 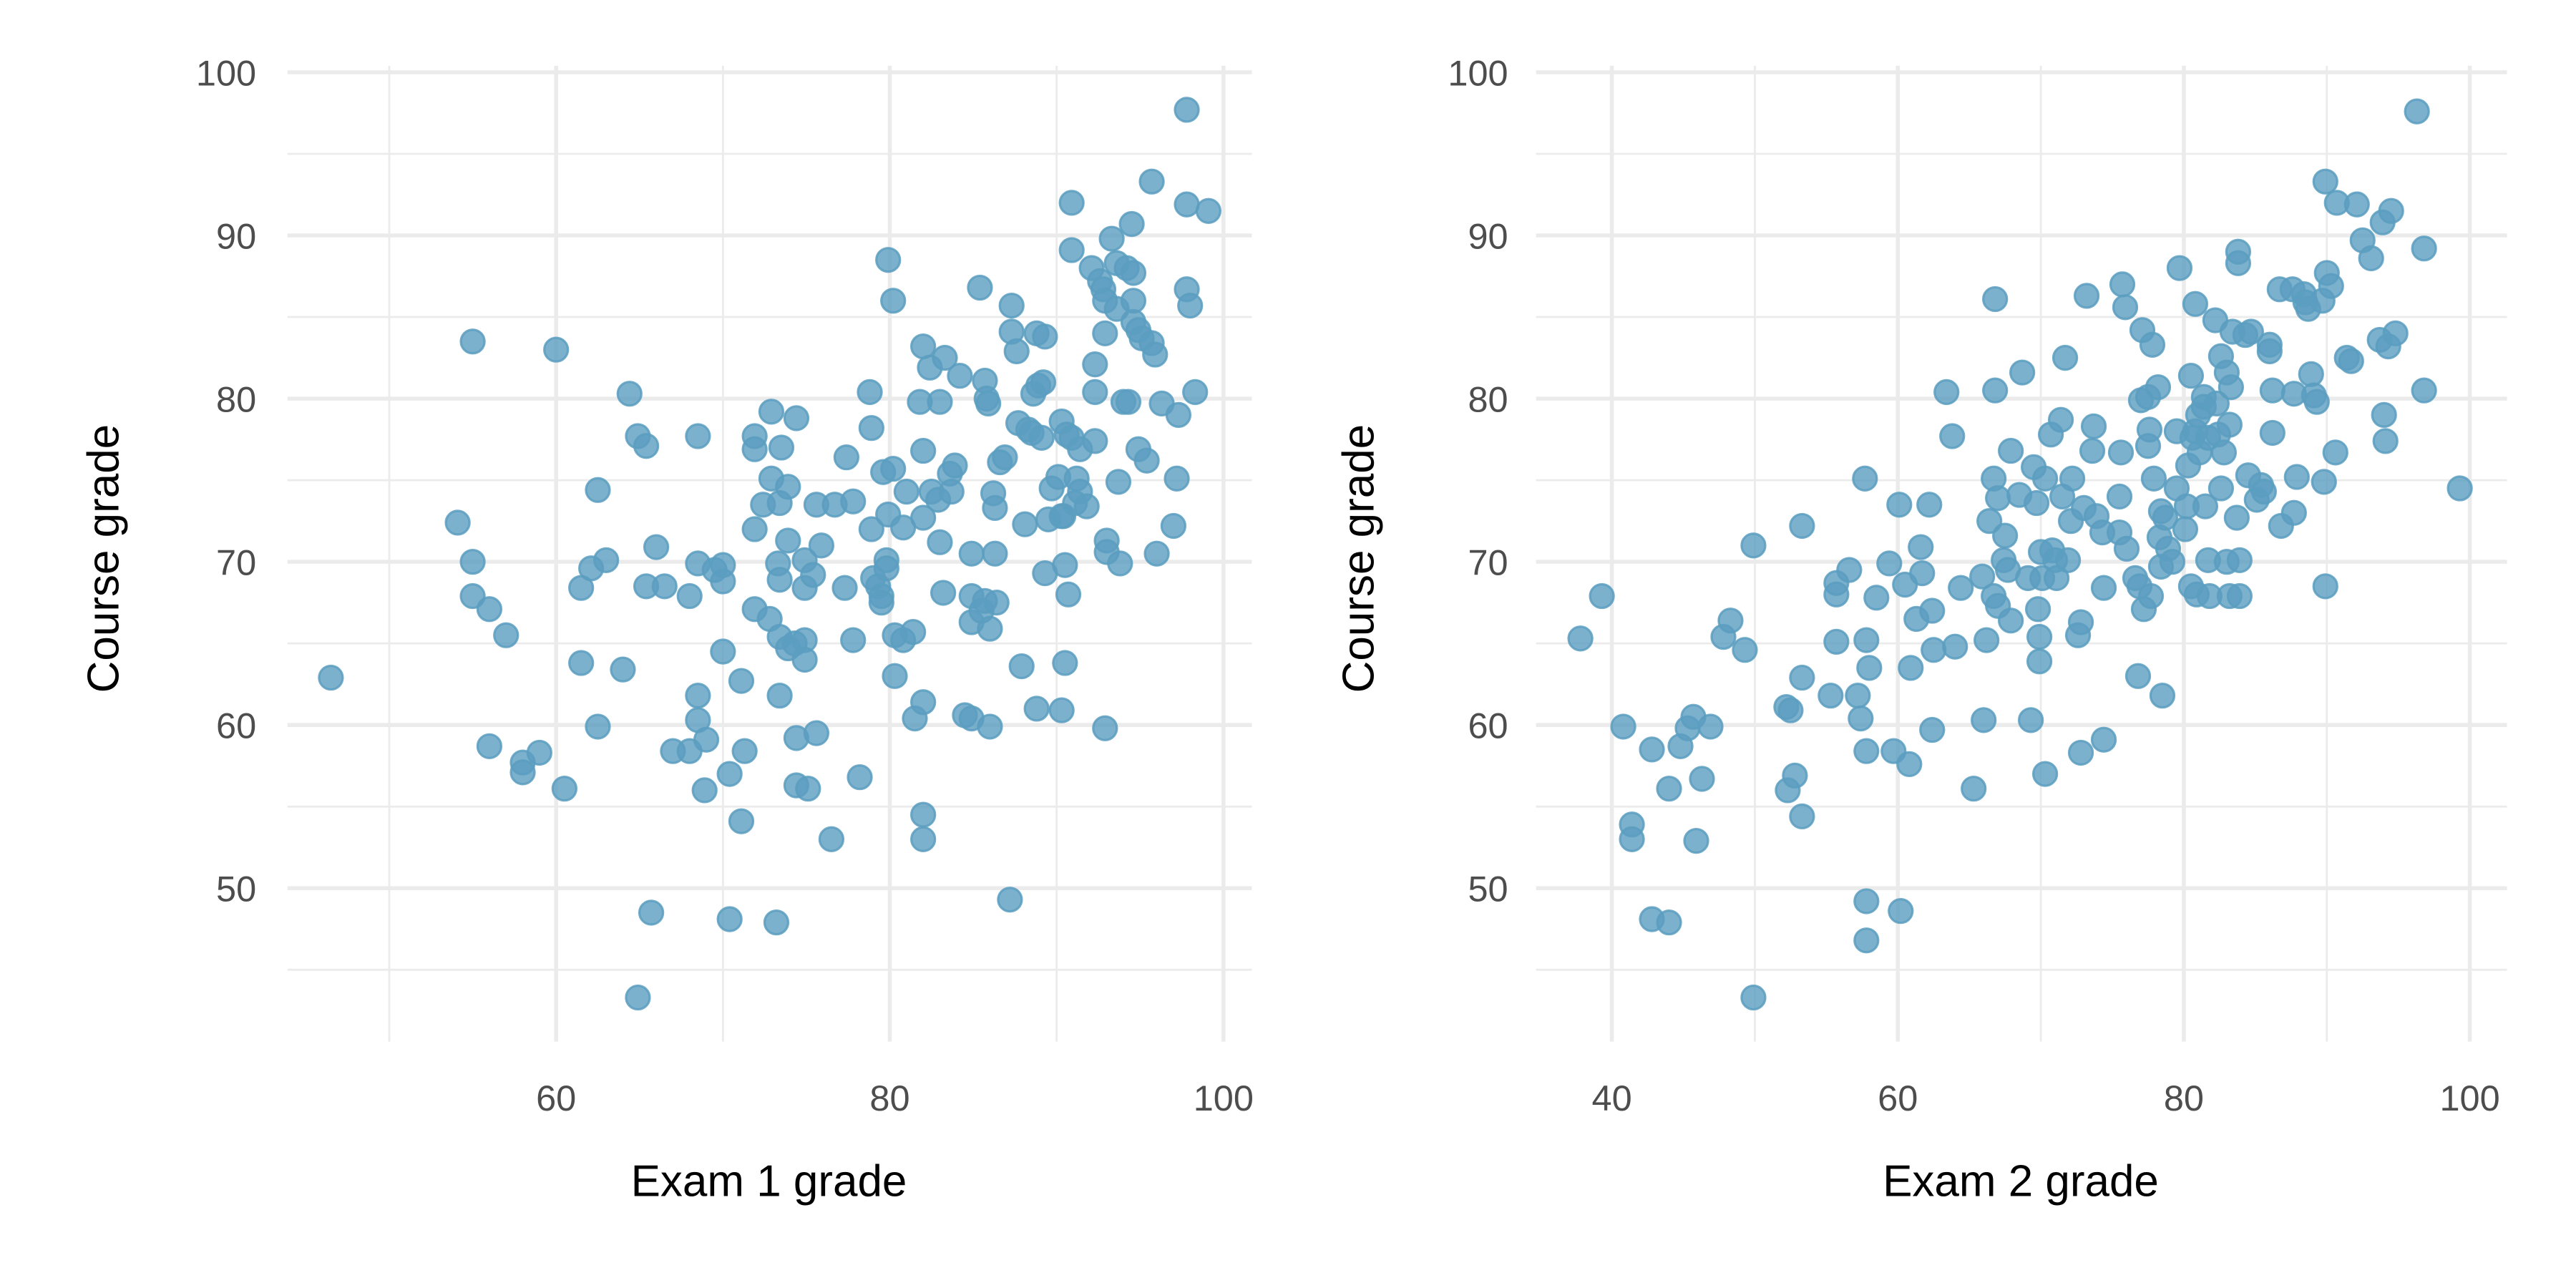 I want to click on y-tick-label: 80, so click(x=236, y=399).